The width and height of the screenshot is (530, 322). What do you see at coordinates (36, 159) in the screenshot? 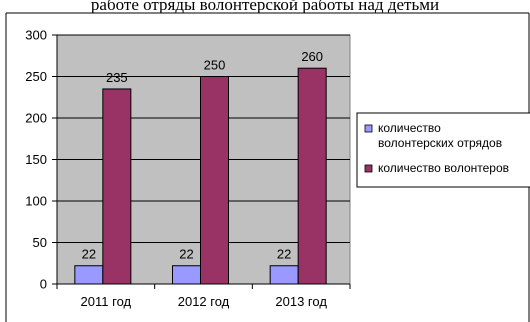
I see `y-tick-label: 150` at bounding box center [36, 159].